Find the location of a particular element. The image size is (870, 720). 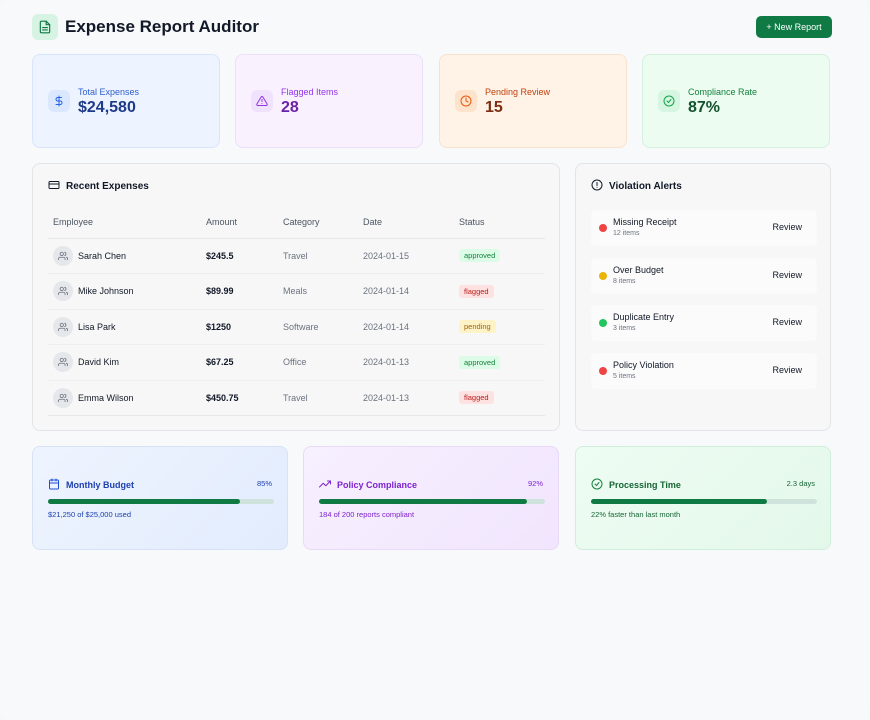

stat-value: 15 is located at coordinates (494, 107).